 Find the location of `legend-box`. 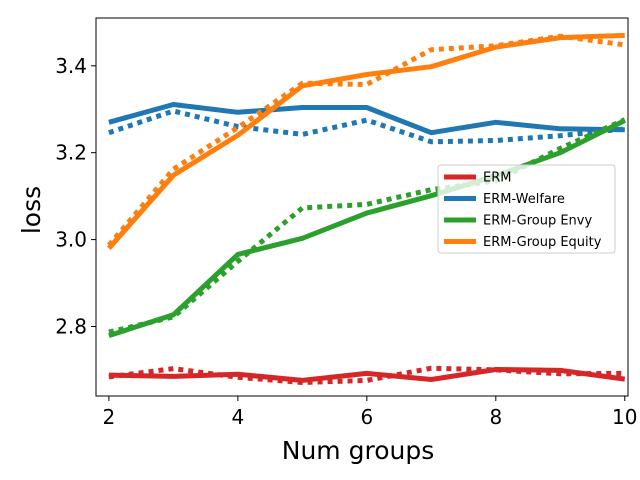

legend-box is located at coordinates (526, 209).